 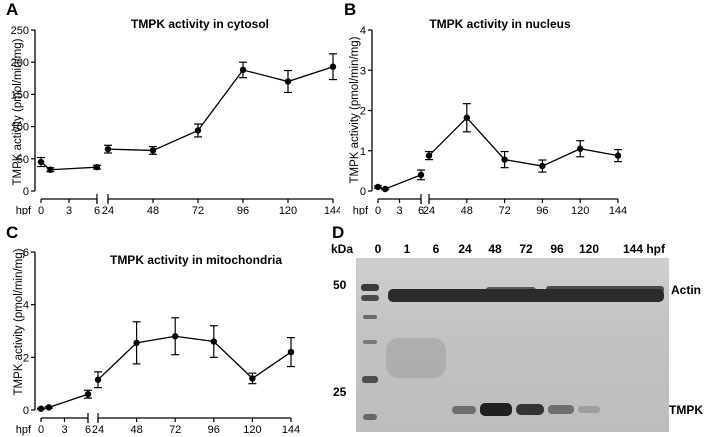 I want to click on lane-label: 0, so click(x=378, y=249).